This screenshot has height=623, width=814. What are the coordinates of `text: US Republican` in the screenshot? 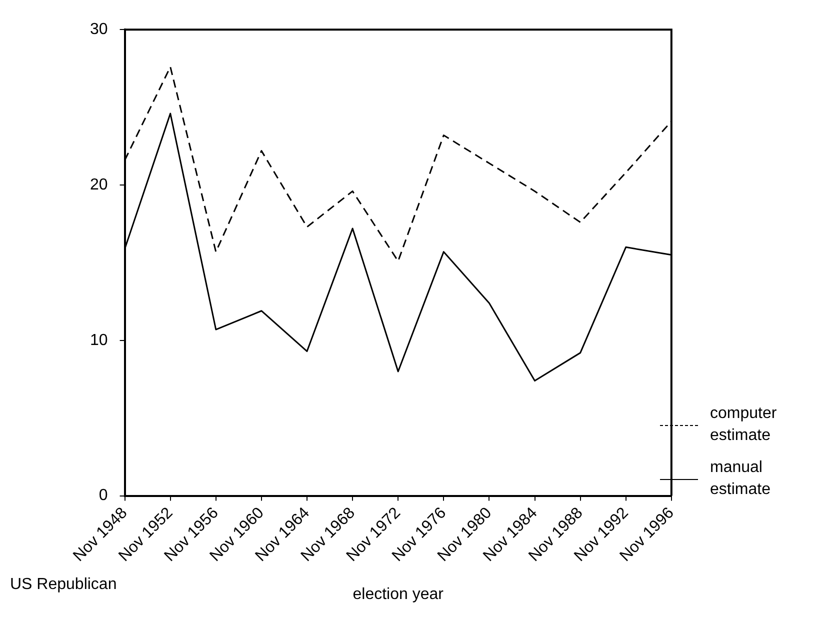 It's located at (63, 585).